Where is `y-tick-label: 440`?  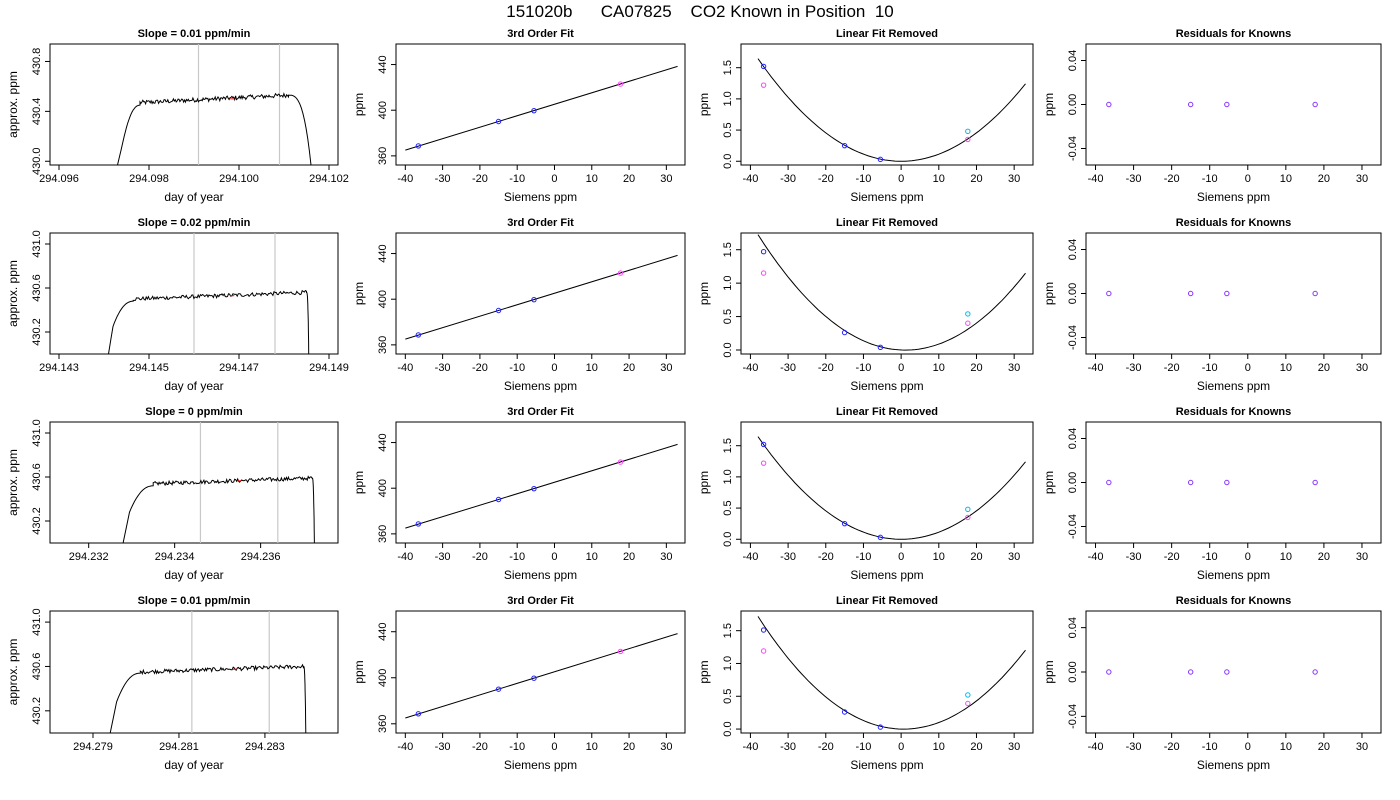 y-tick-label: 440 is located at coordinates (383, 442).